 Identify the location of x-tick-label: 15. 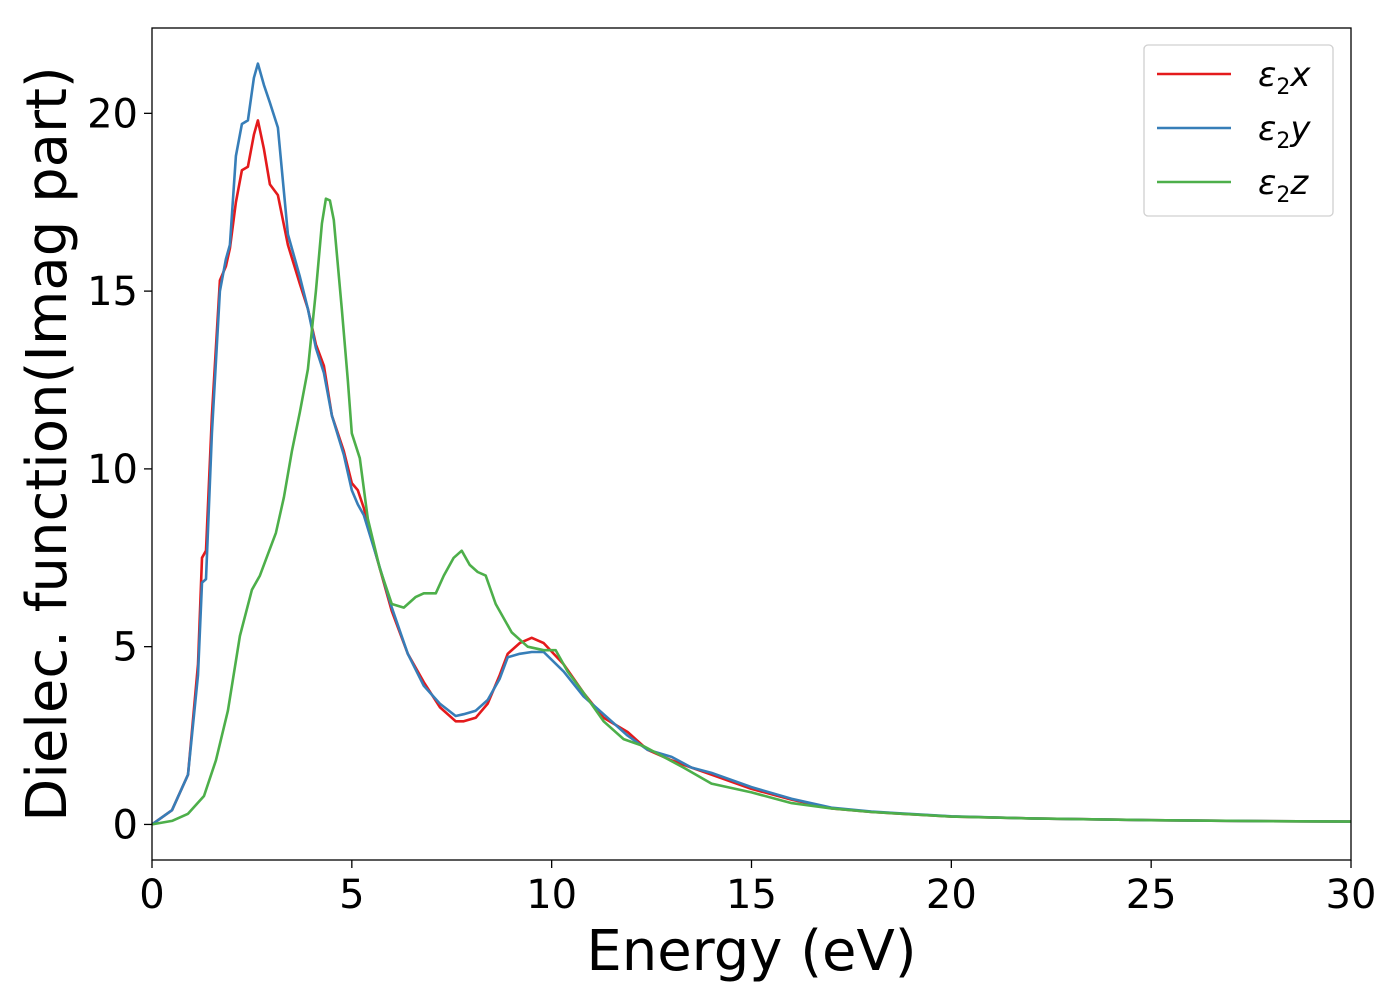
(751, 895).